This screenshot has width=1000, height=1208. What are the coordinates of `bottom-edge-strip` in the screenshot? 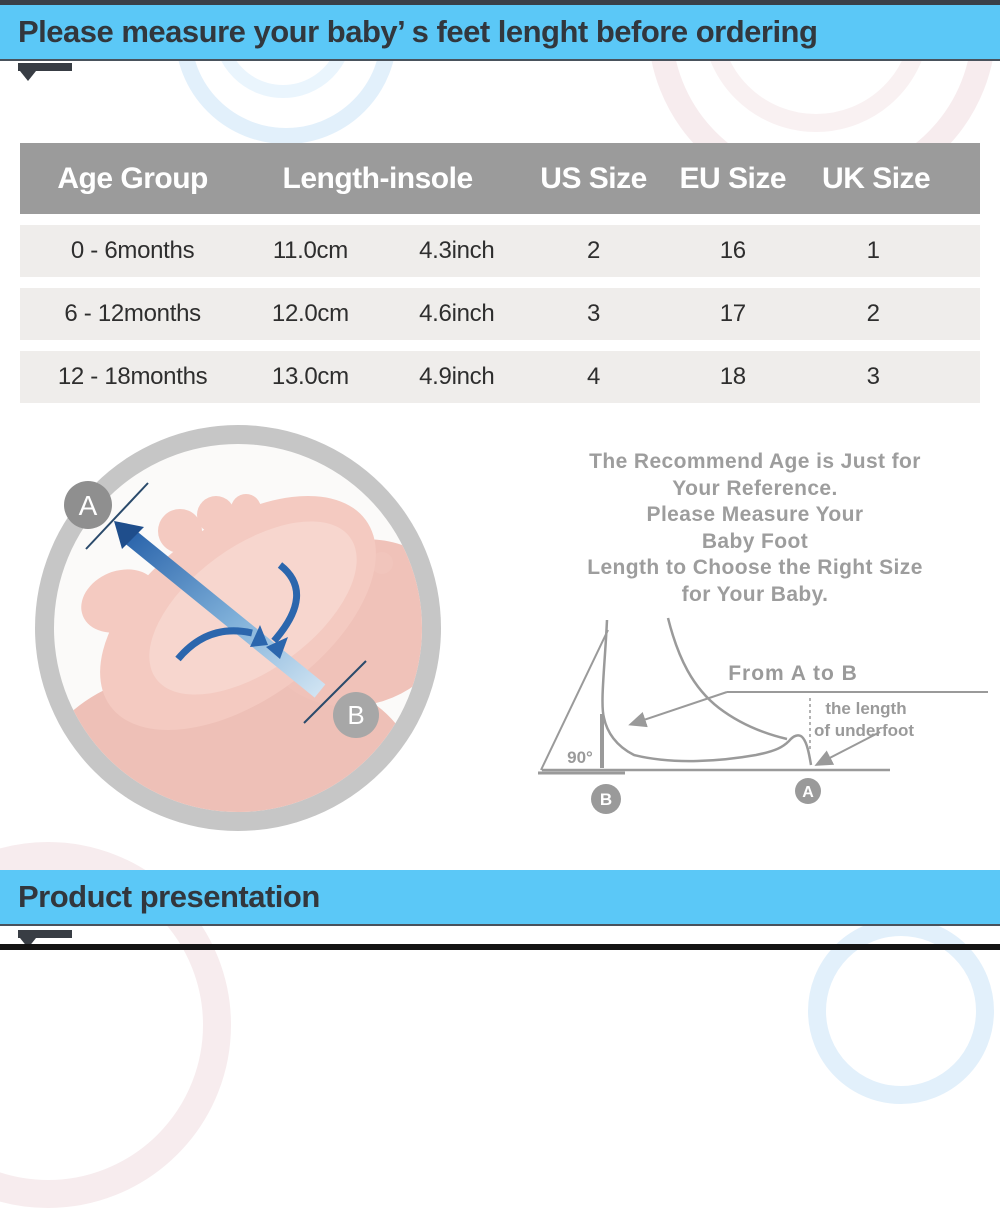 It's located at (500, 947).